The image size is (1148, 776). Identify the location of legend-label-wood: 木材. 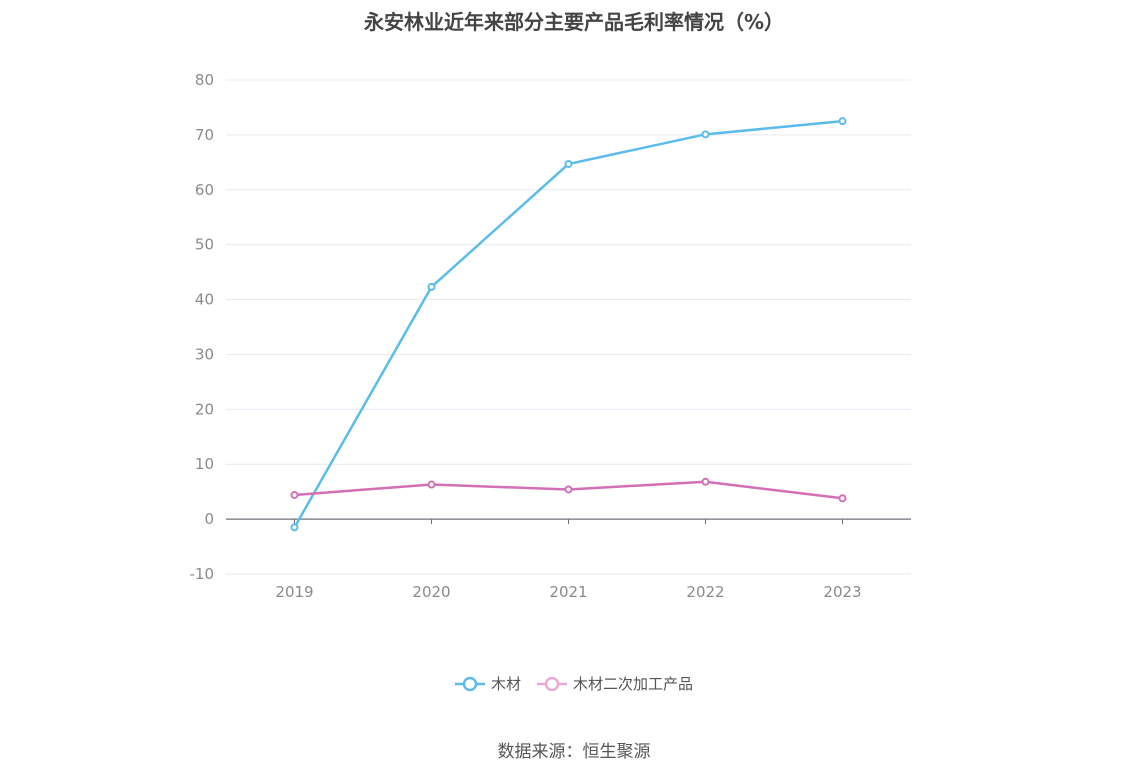
(505, 684).